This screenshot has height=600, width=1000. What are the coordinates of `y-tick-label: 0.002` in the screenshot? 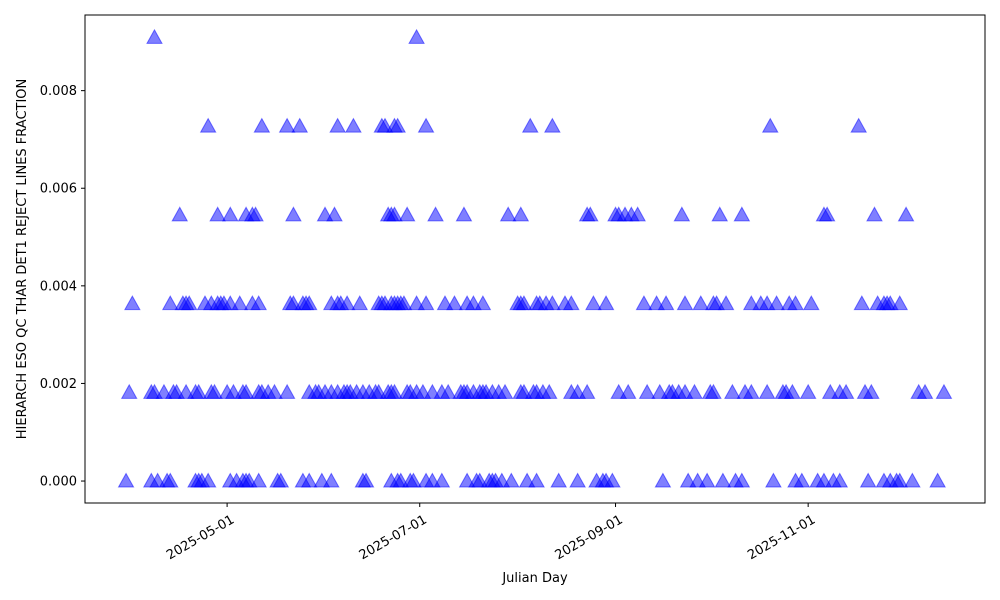 It's located at (58, 384).